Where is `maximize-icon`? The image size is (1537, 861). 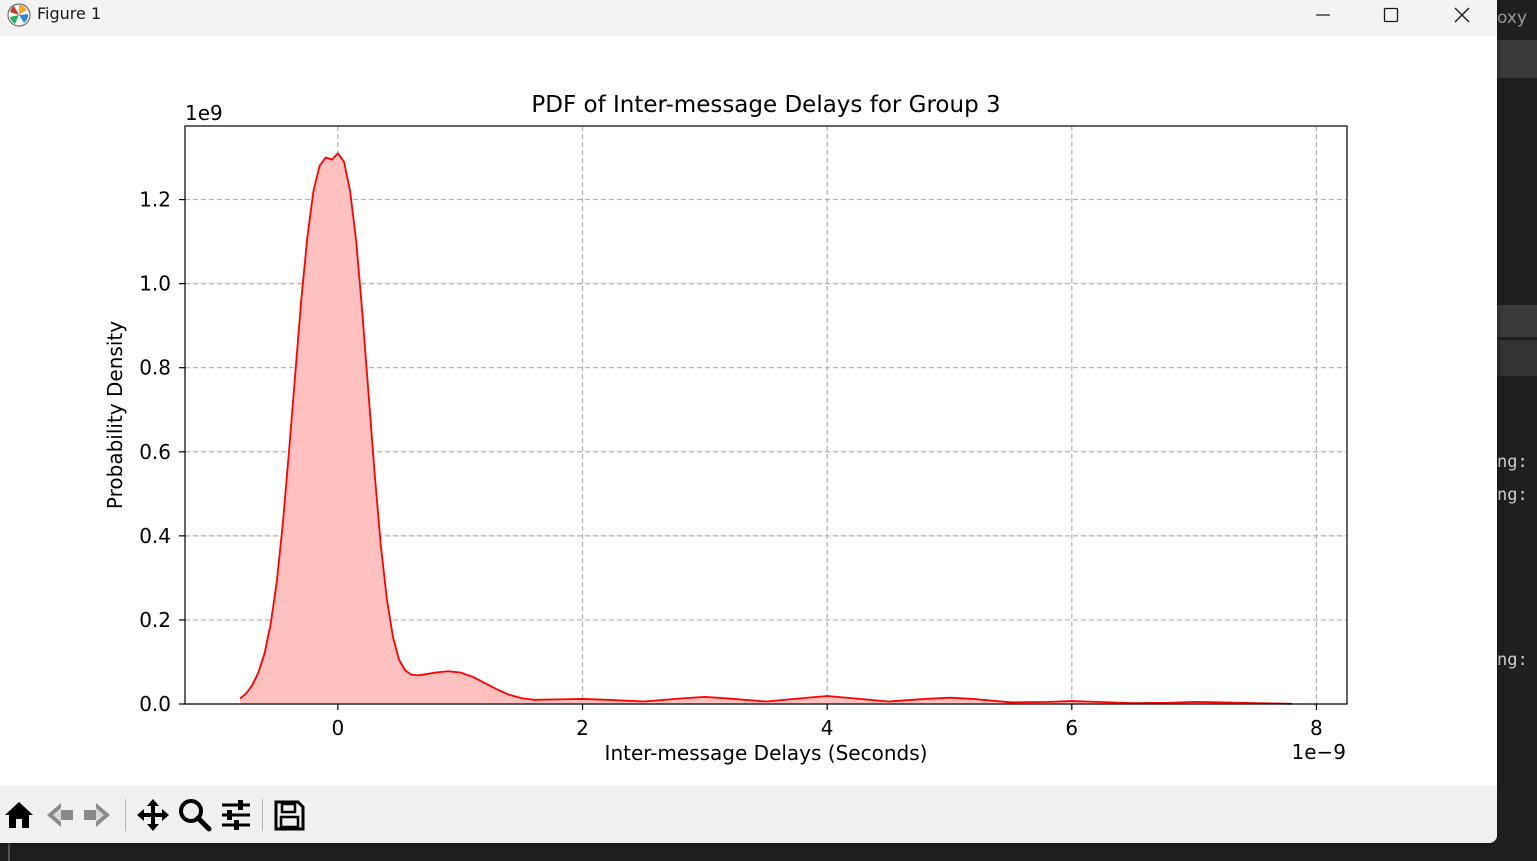
maximize-icon is located at coordinates (1391, 15).